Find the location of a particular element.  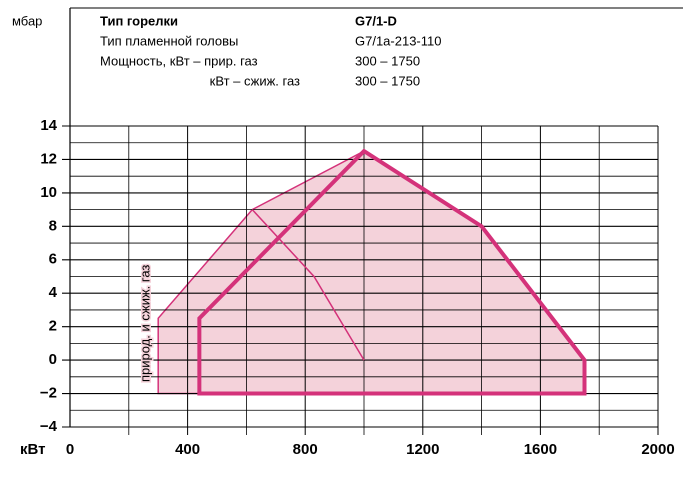

y-tick-label: 0 is located at coordinates (53, 359).